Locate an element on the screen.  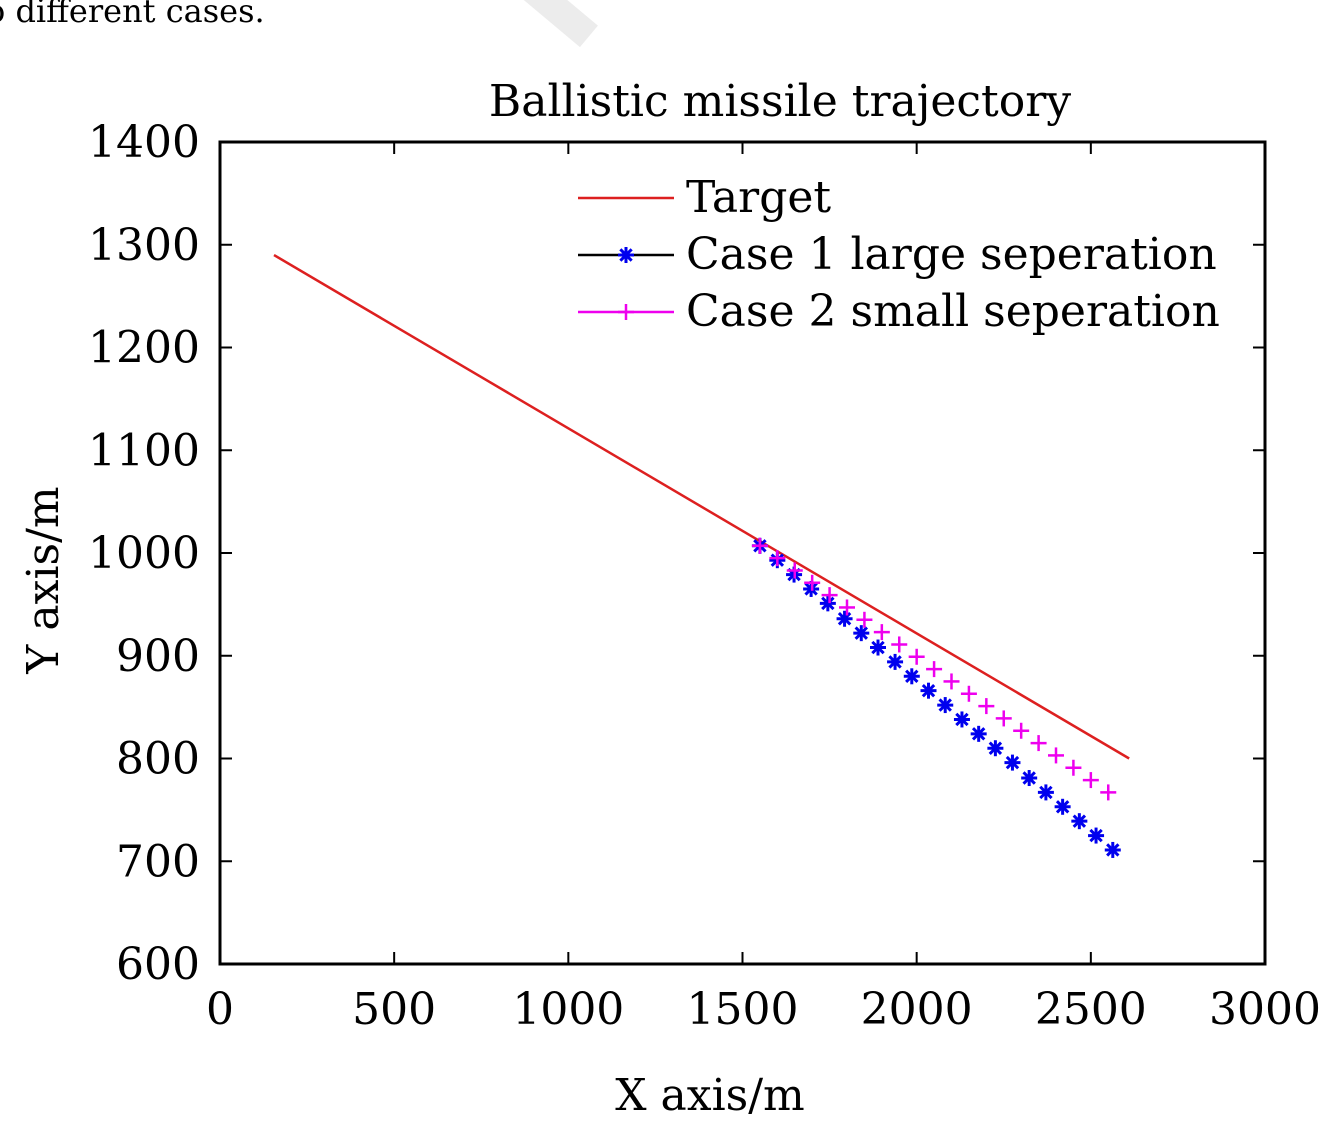
x-tick-label: 500 is located at coordinates (394, 1009).